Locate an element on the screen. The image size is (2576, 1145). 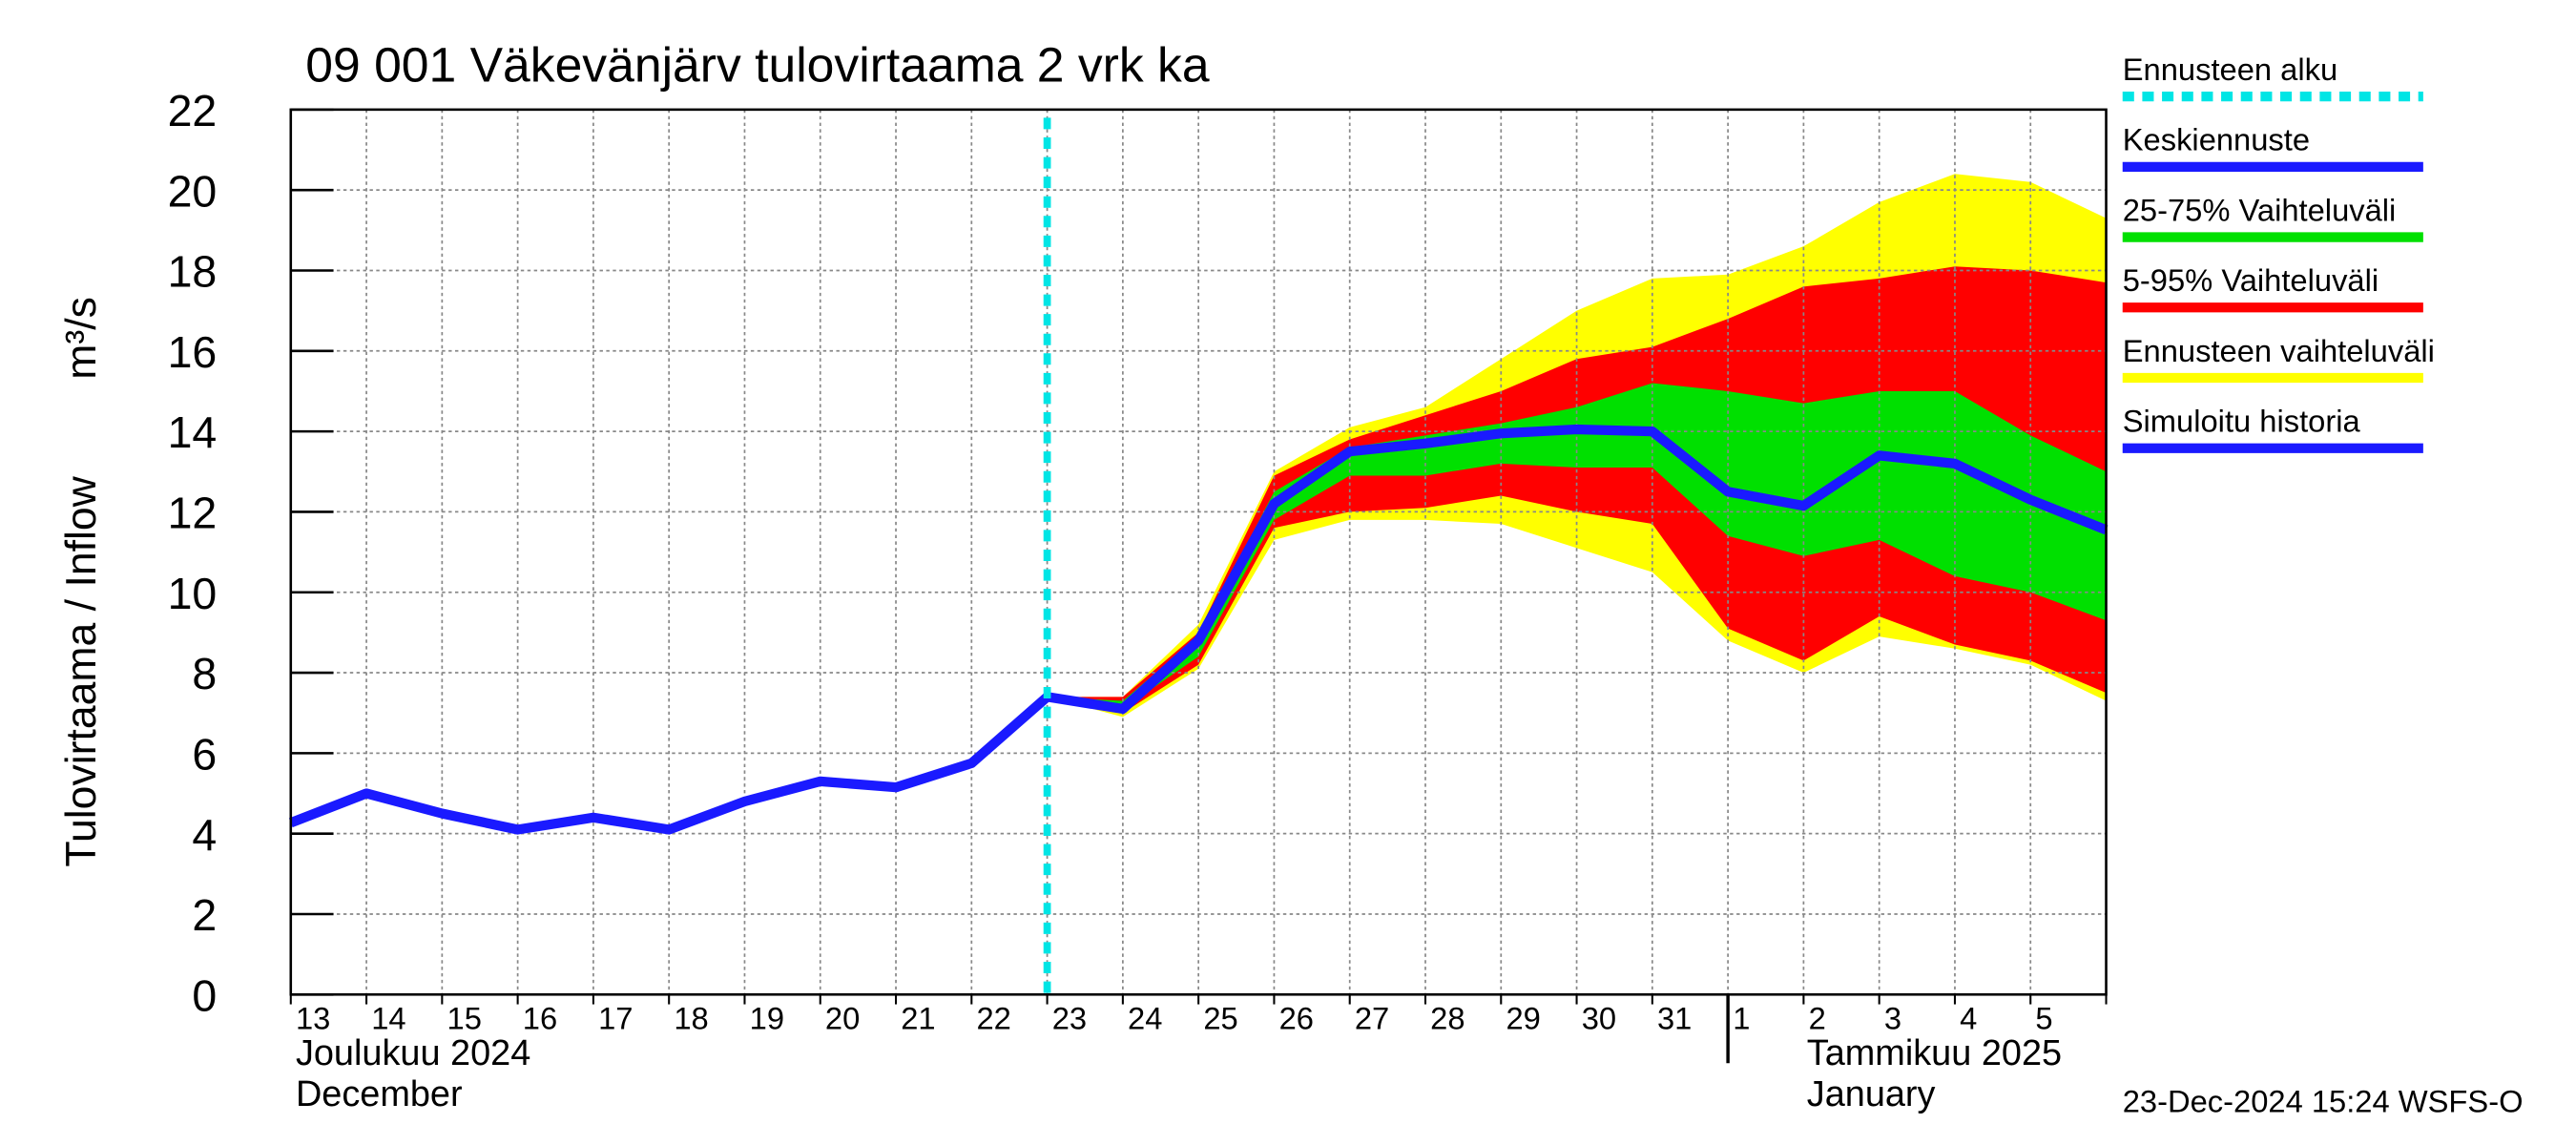
legend-label: 25-75% Vaihteluväli is located at coordinates (2260, 210).